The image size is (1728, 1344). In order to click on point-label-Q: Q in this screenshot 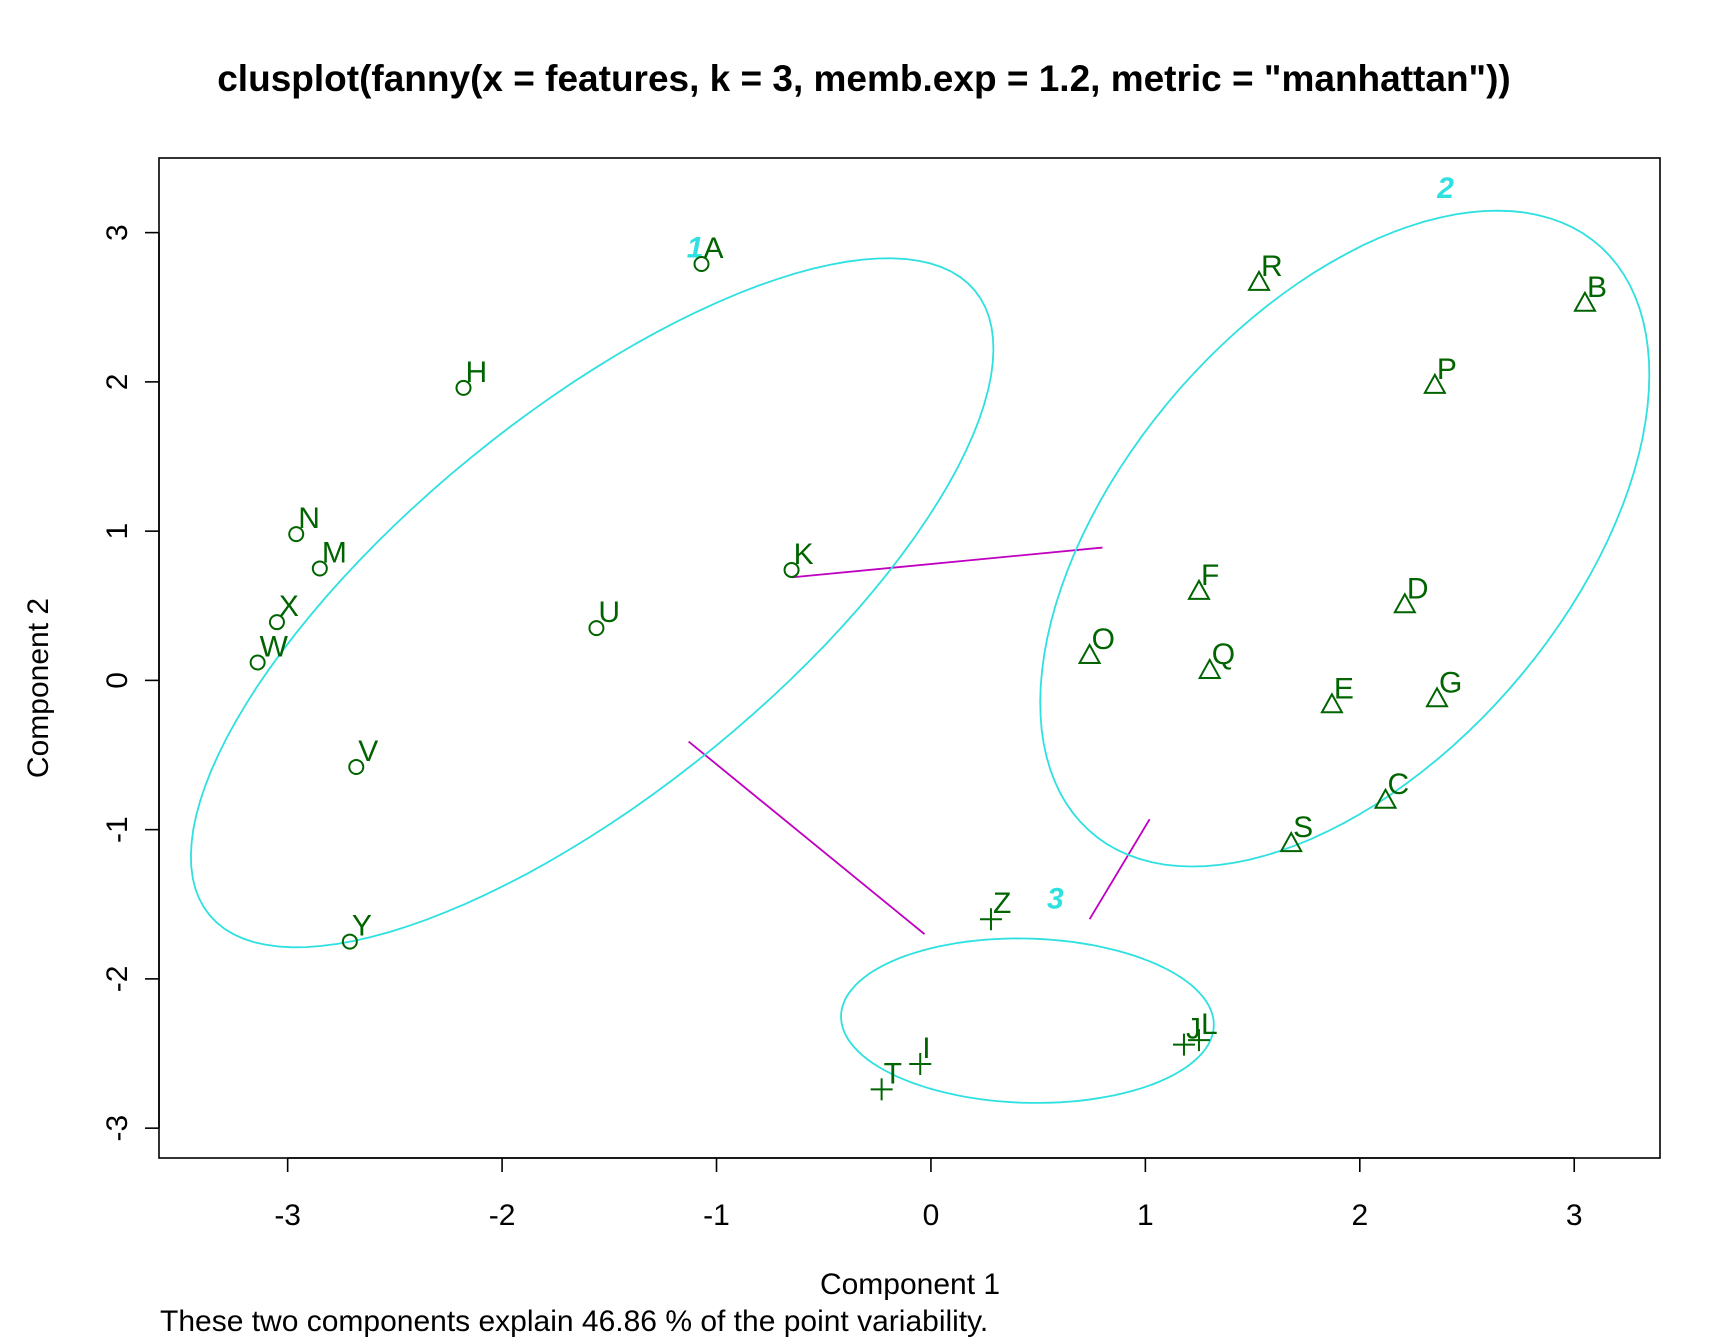, I will do `click(1223, 654)`.